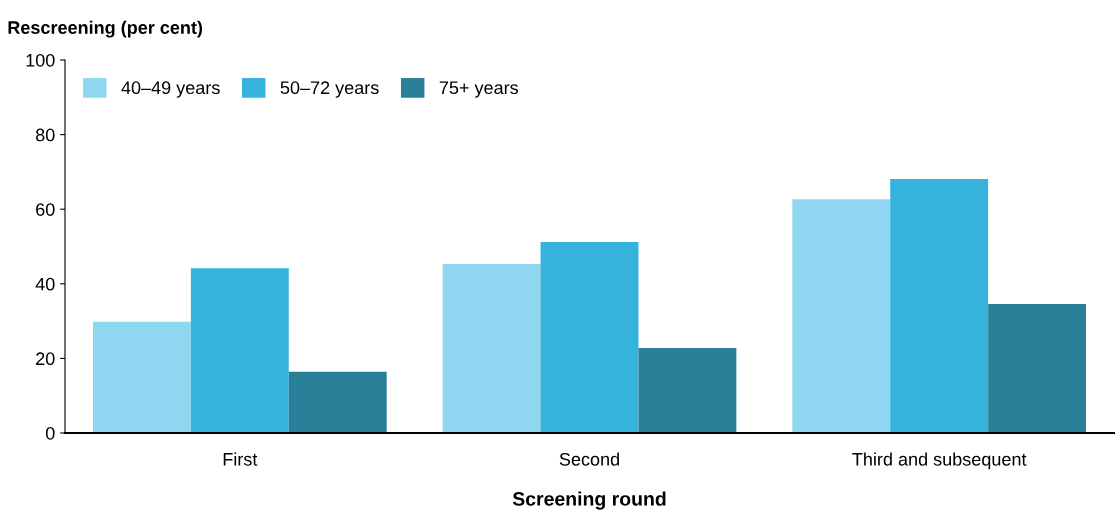 This screenshot has width=1116, height=522. What do you see at coordinates (240, 459) in the screenshot?
I see `x-tick-label: First` at bounding box center [240, 459].